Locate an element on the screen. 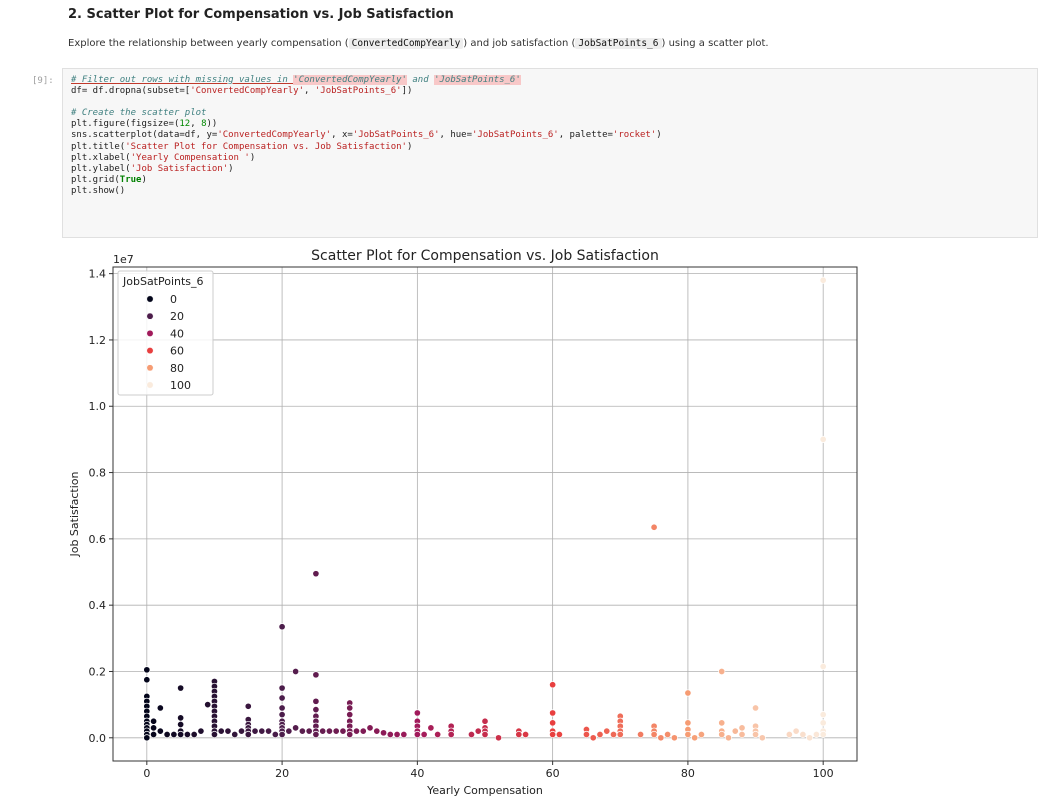 Image resolution: width=1039 pixels, height=809 pixels. x-tick-label: 60 is located at coordinates (553, 773).